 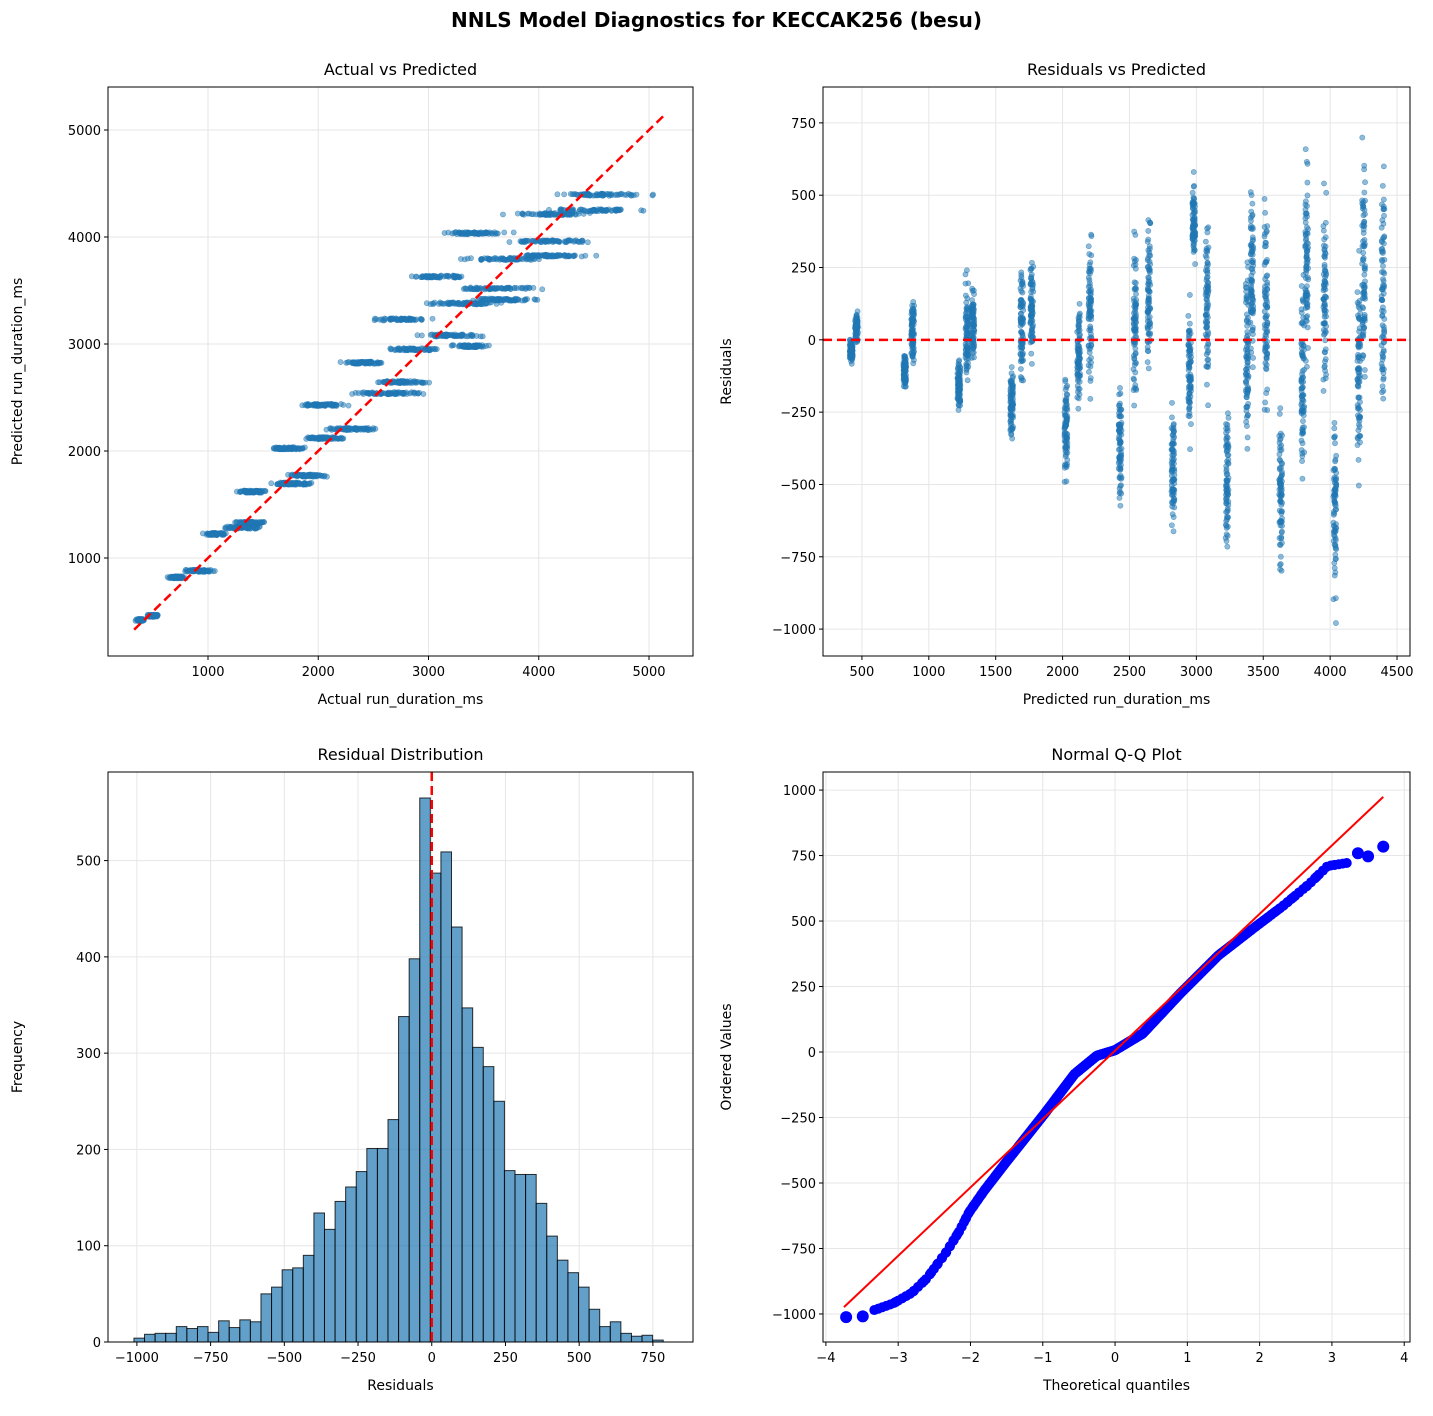 I want to click on y-tick-label: −750, so click(x=798, y=558).